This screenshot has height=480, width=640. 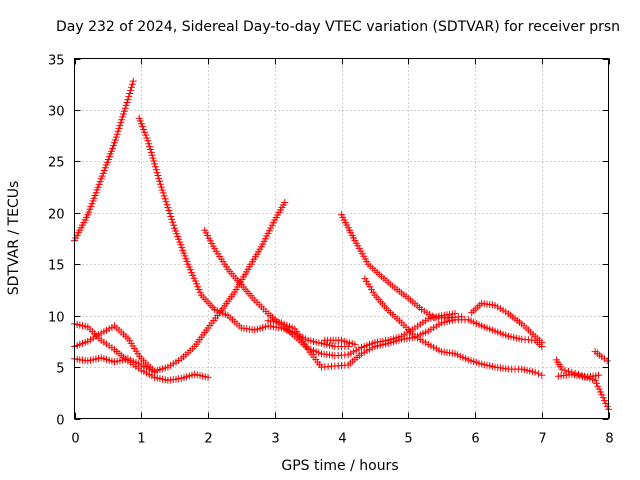 What do you see at coordinates (339, 466) in the screenshot?
I see `x-axis-title: GPS time / hours` at bounding box center [339, 466].